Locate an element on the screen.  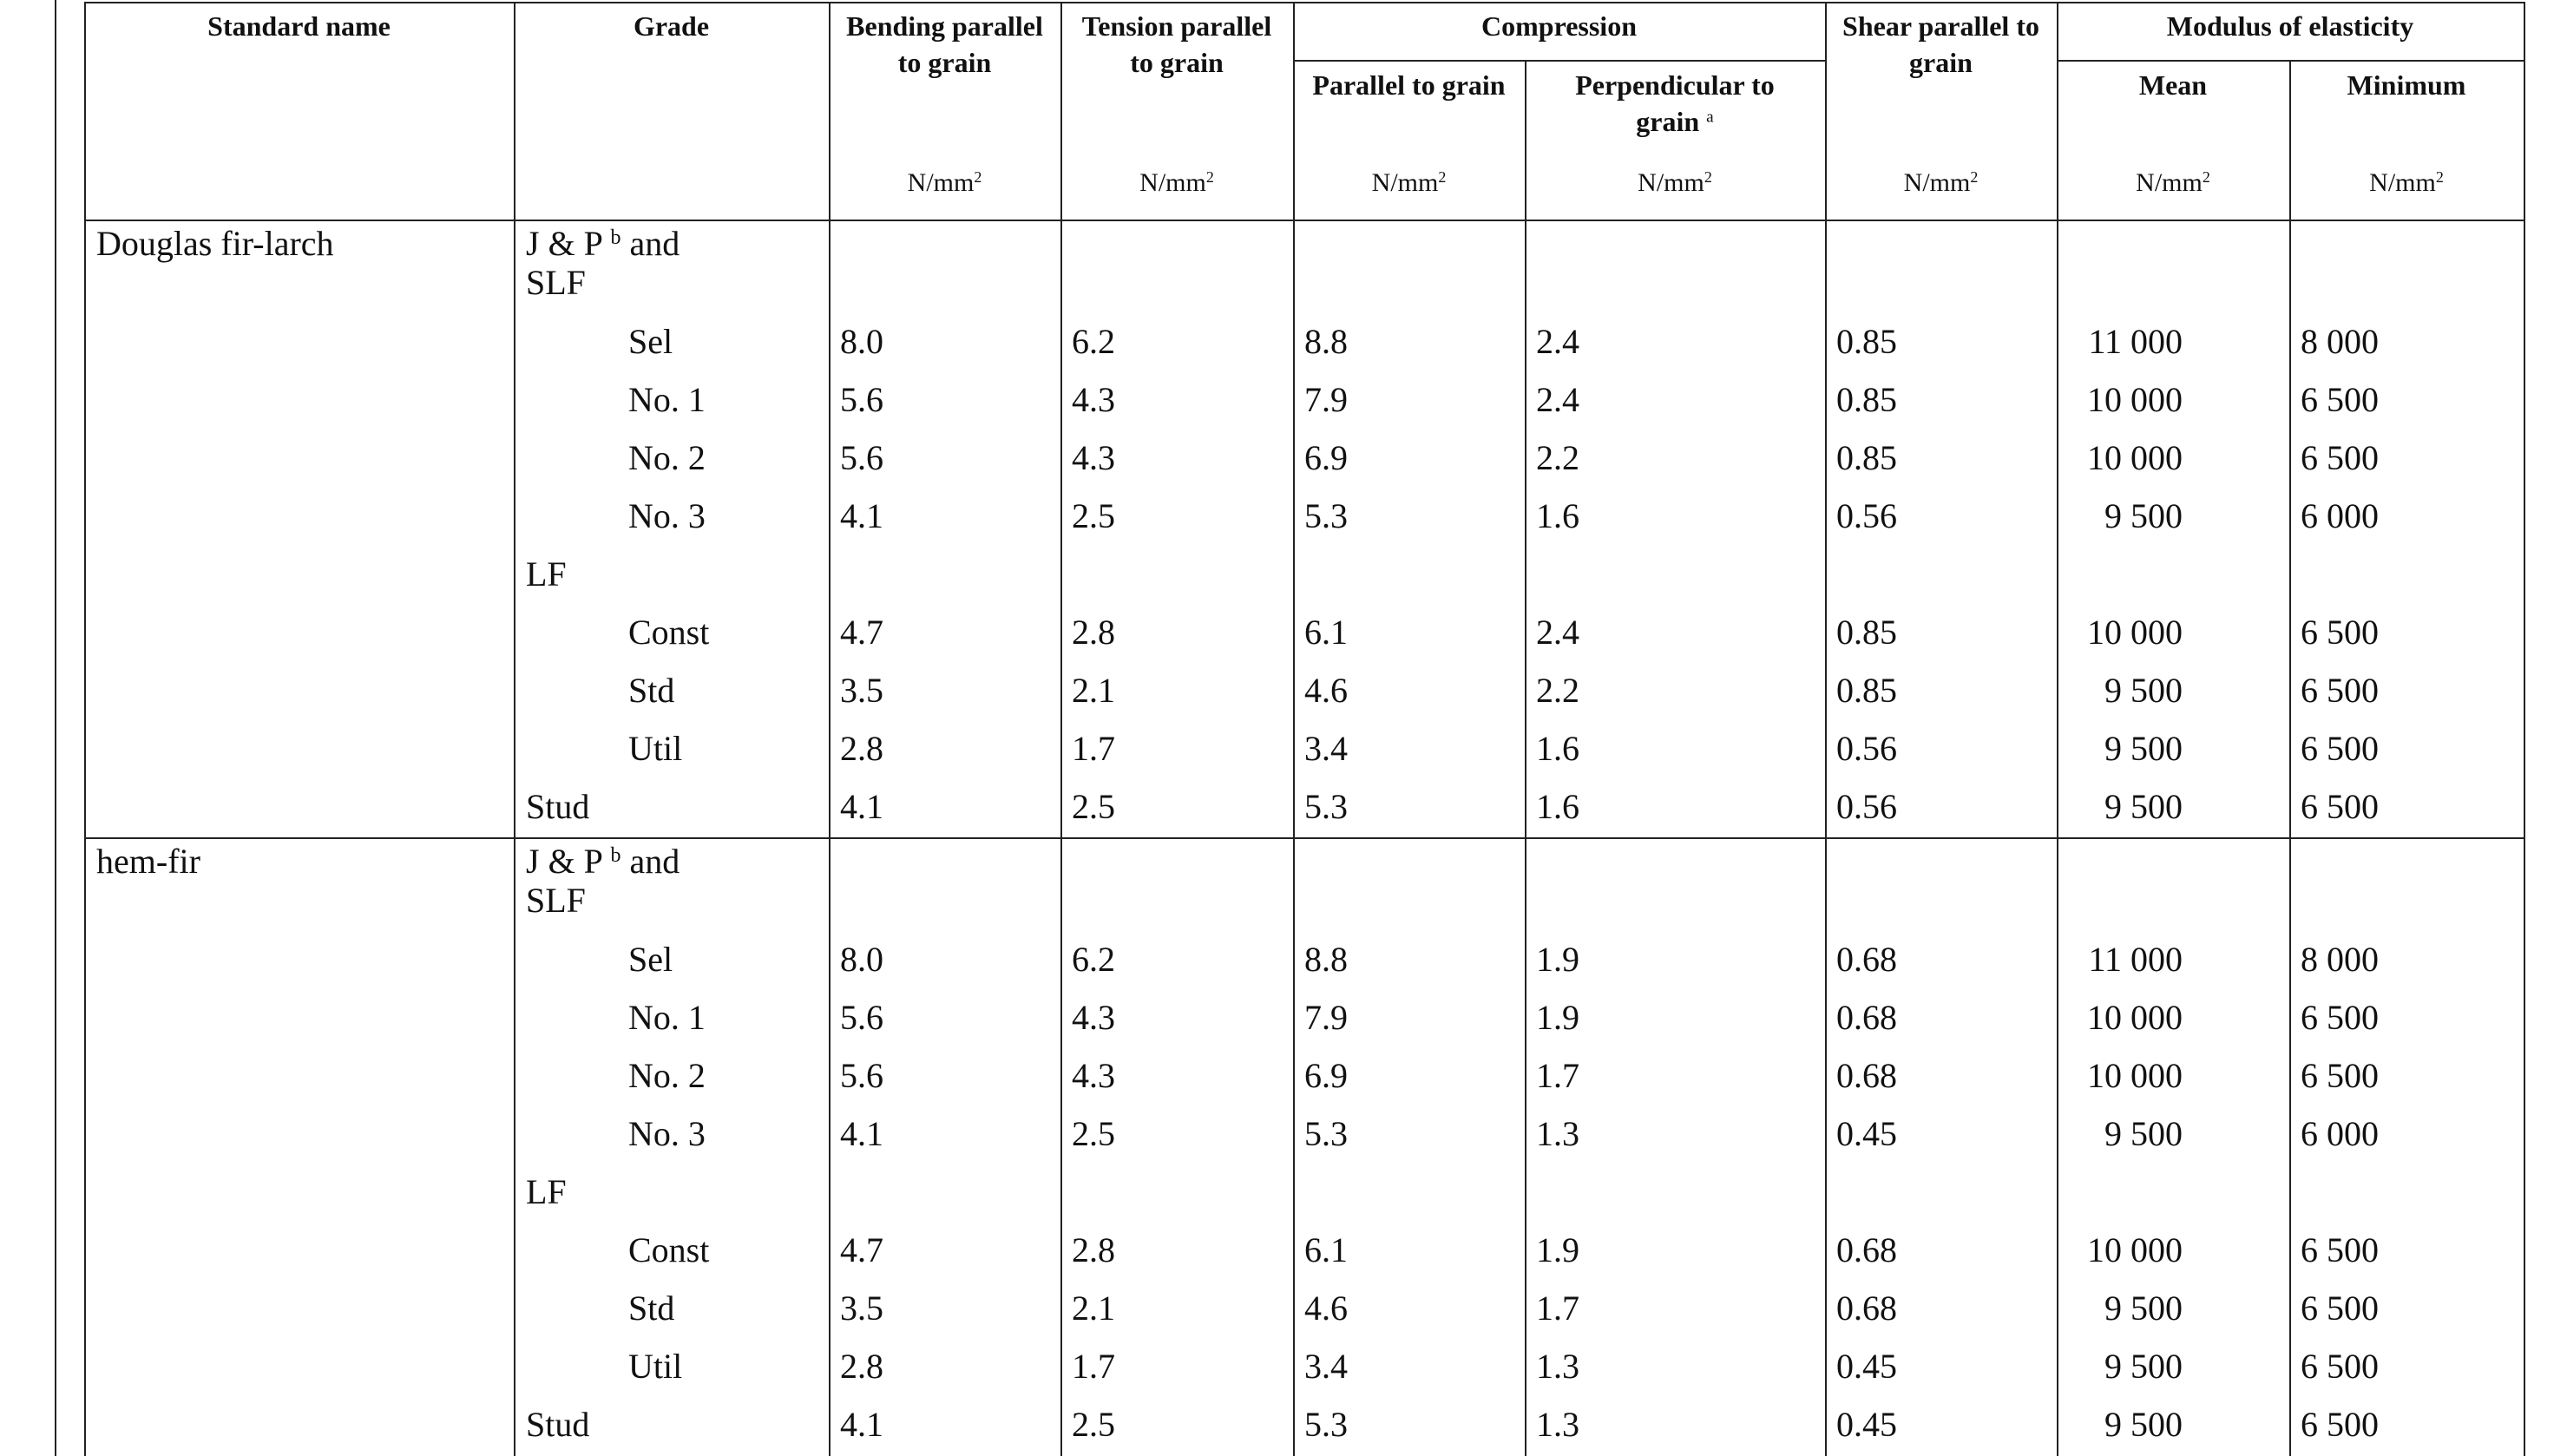
header-text: Minimum is located at coordinates (2406, 85).